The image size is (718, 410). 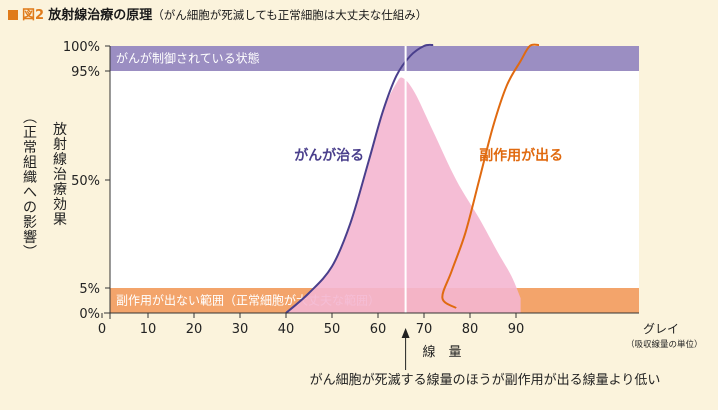 What do you see at coordinates (424, 329) in the screenshot?
I see `x-tick-label: 70` at bounding box center [424, 329].